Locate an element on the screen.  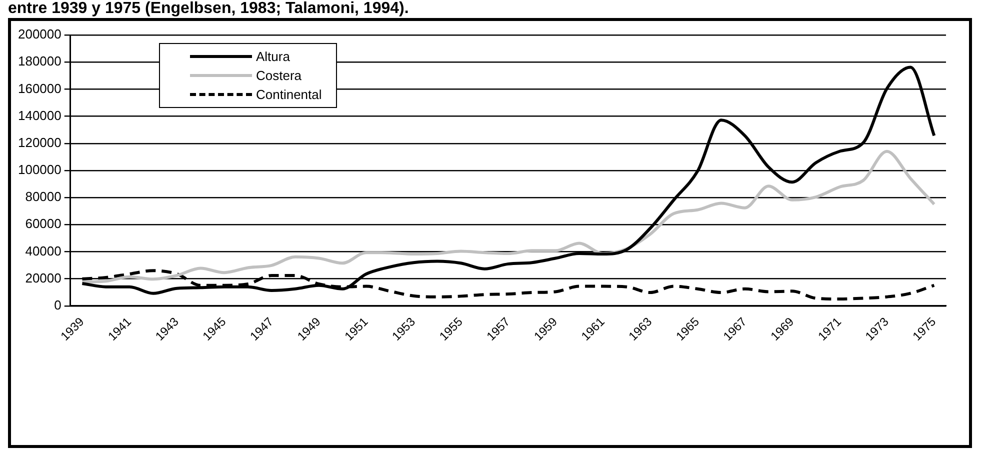
legend-label: Costera is located at coordinates (279, 75).